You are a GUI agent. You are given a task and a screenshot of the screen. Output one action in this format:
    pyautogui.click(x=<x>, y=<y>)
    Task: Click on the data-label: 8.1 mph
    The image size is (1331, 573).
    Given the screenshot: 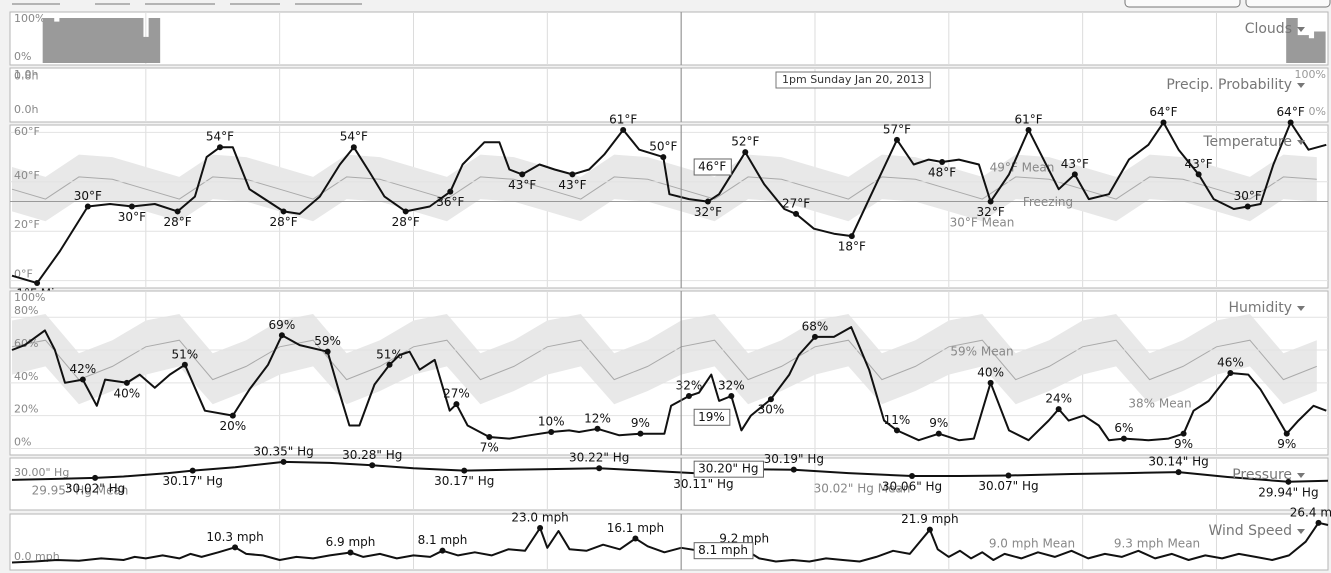 What is the action you would take?
    pyautogui.click(x=443, y=540)
    